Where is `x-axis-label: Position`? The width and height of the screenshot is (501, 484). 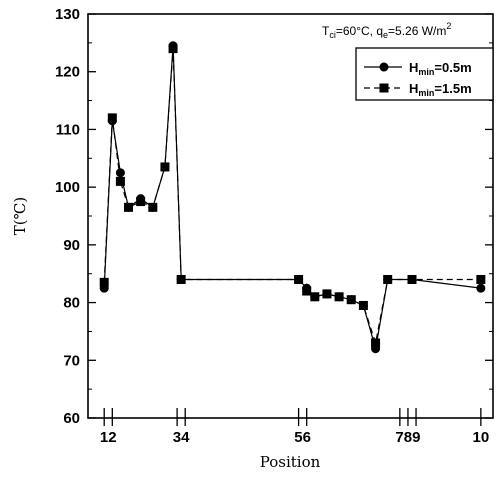
x-axis-label: Position is located at coordinates (290, 462).